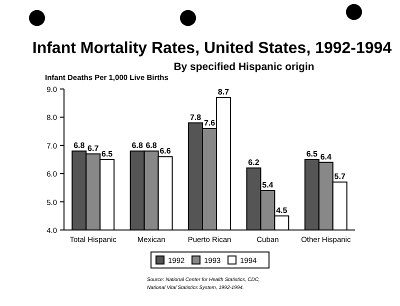 Image resolution: width=400 pixels, height=306 pixels. What do you see at coordinates (326, 157) in the screenshot?
I see `data-label: 6.4` at bounding box center [326, 157].